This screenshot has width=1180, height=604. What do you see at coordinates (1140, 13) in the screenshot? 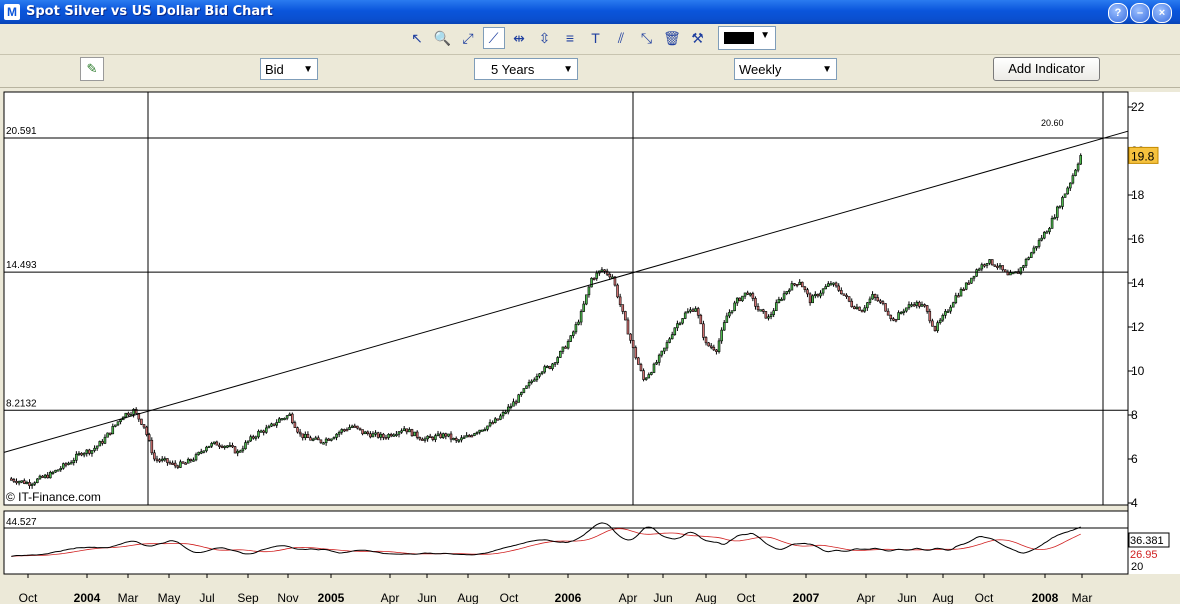
I see `minimize-button: –` at bounding box center [1140, 13].